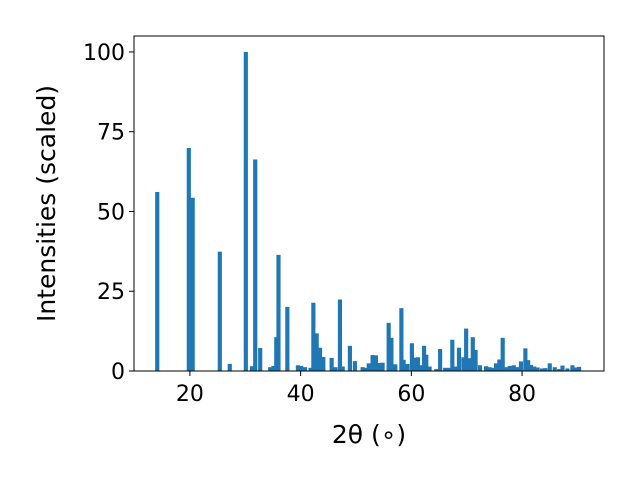  Describe the element at coordinates (104, 53) in the screenshot. I see `y-tick-label: 100` at that location.